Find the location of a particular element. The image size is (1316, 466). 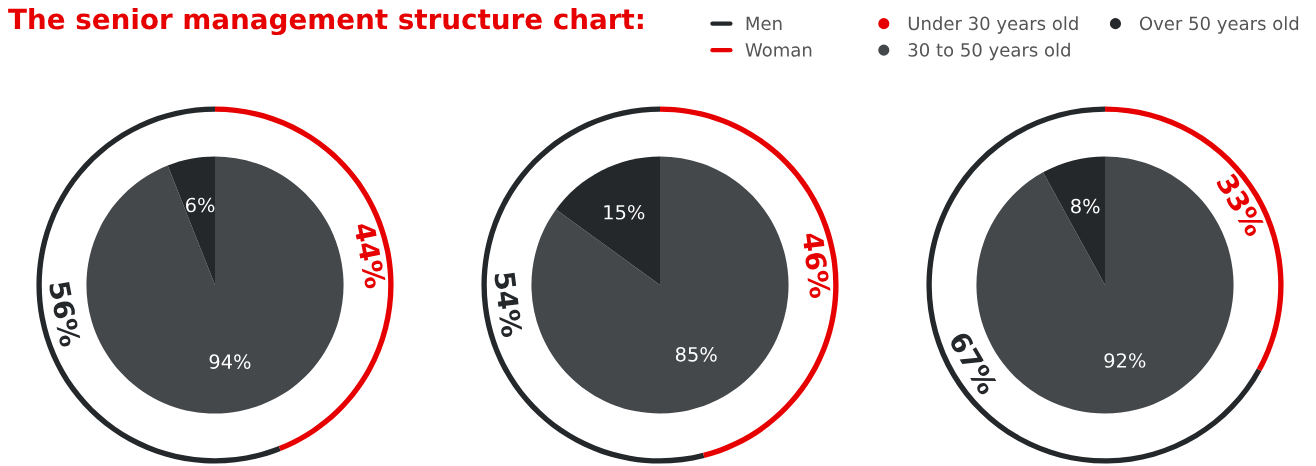

data-label: 6% is located at coordinates (200, 205).